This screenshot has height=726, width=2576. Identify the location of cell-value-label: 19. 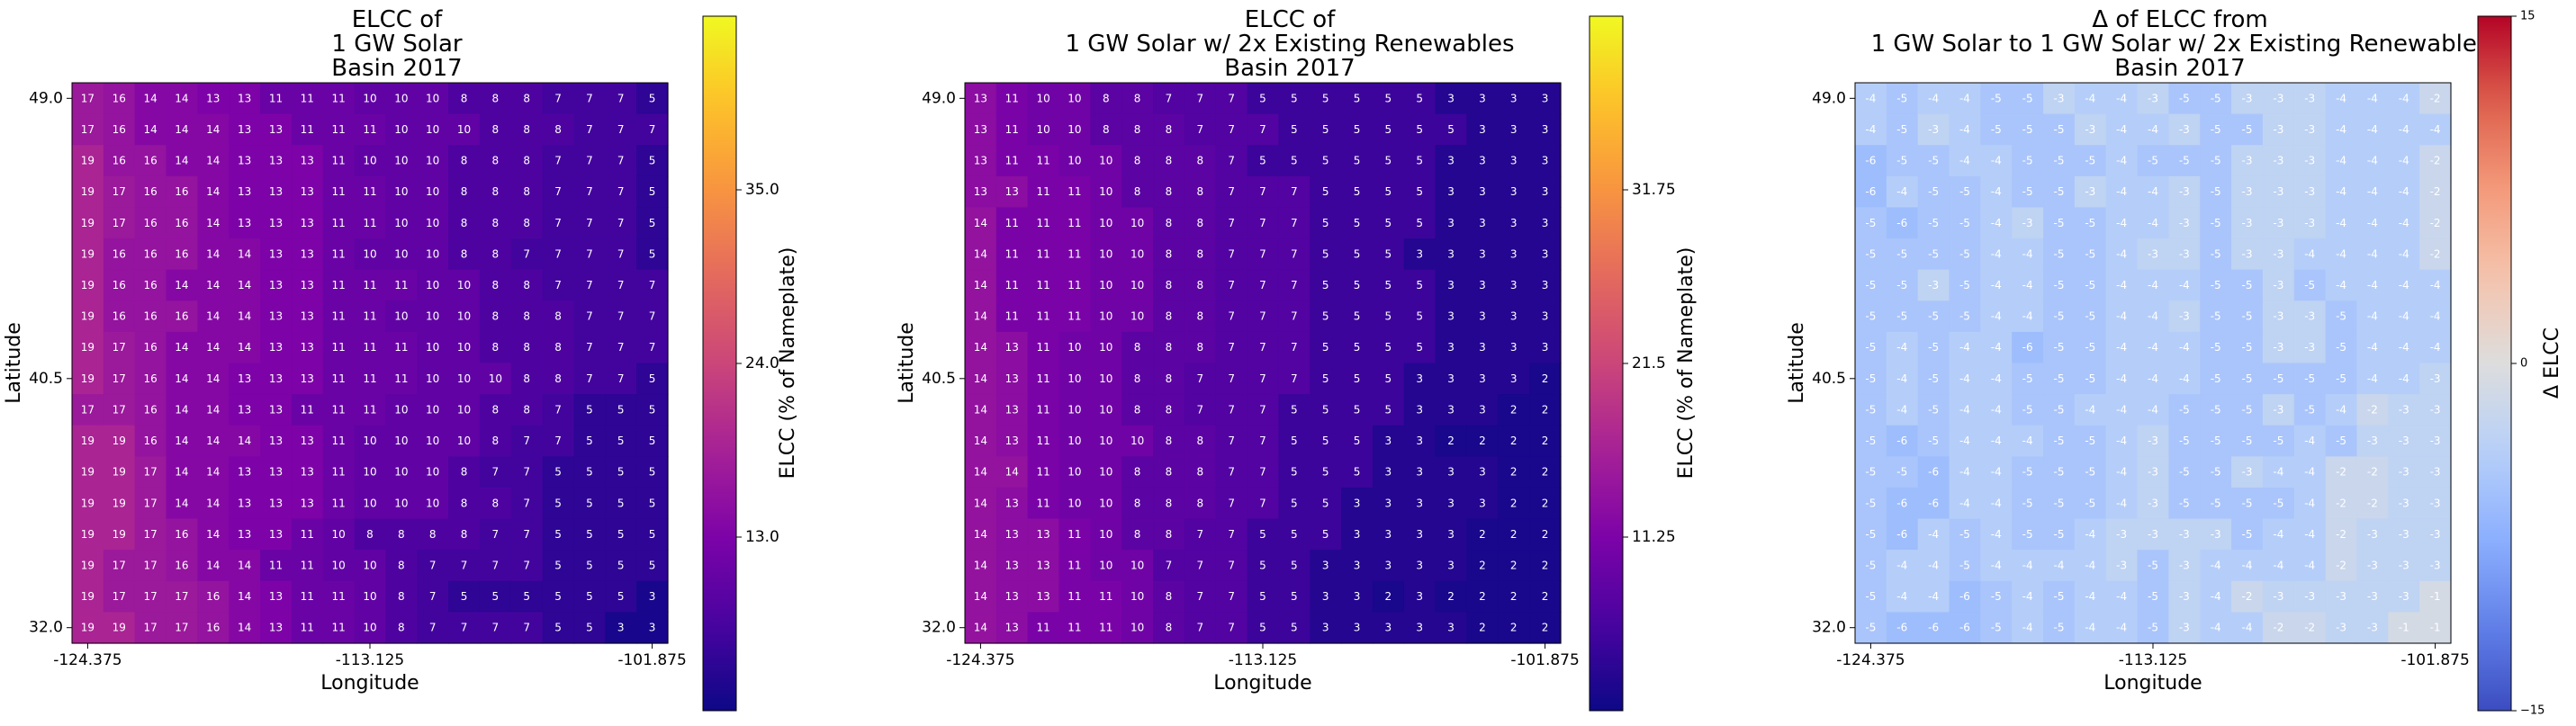
(88, 253).